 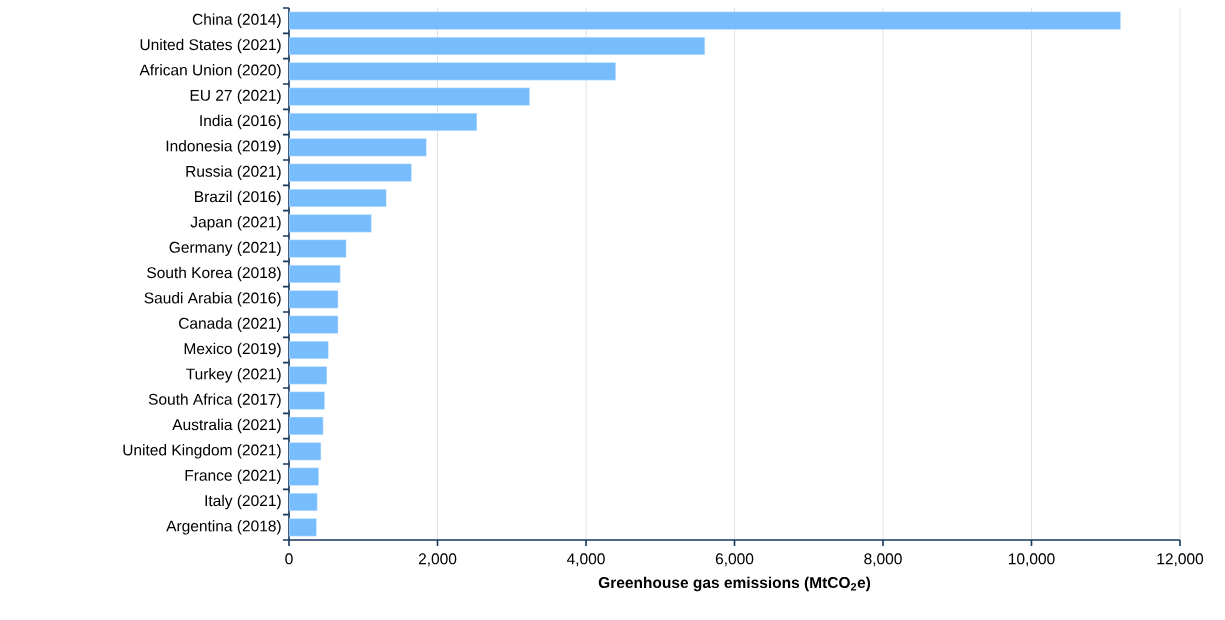 I want to click on y-tick-label: South Africa (2017), so click(x=214, y=400).